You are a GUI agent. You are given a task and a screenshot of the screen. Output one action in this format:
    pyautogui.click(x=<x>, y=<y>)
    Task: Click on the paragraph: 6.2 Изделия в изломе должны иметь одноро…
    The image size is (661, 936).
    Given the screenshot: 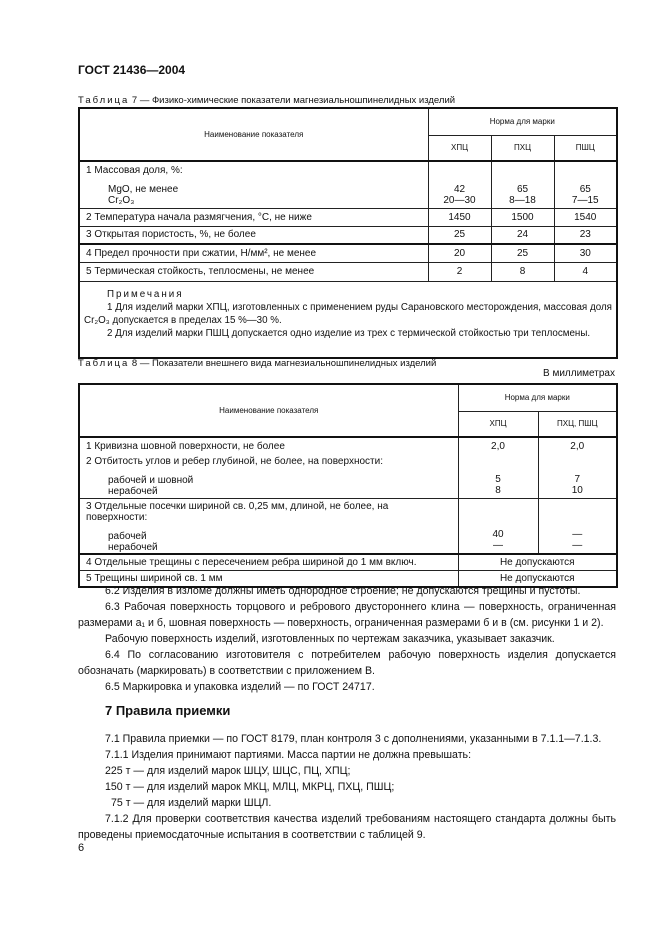 What is the action you would take?
    pyautogui.click(x=343, y=591)
    